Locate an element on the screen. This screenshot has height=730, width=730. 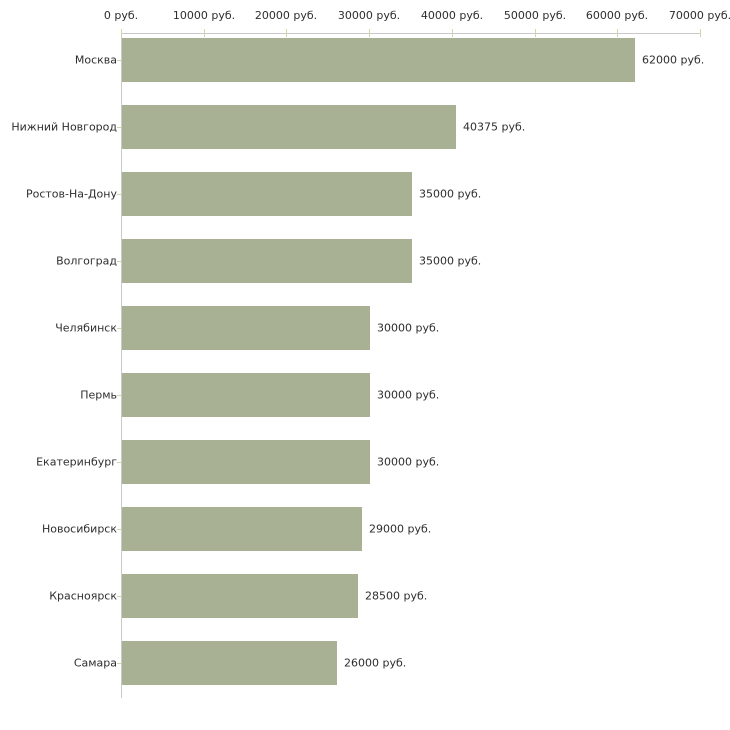
value-label: 28500 руб. is located at coordinates (396, 596).